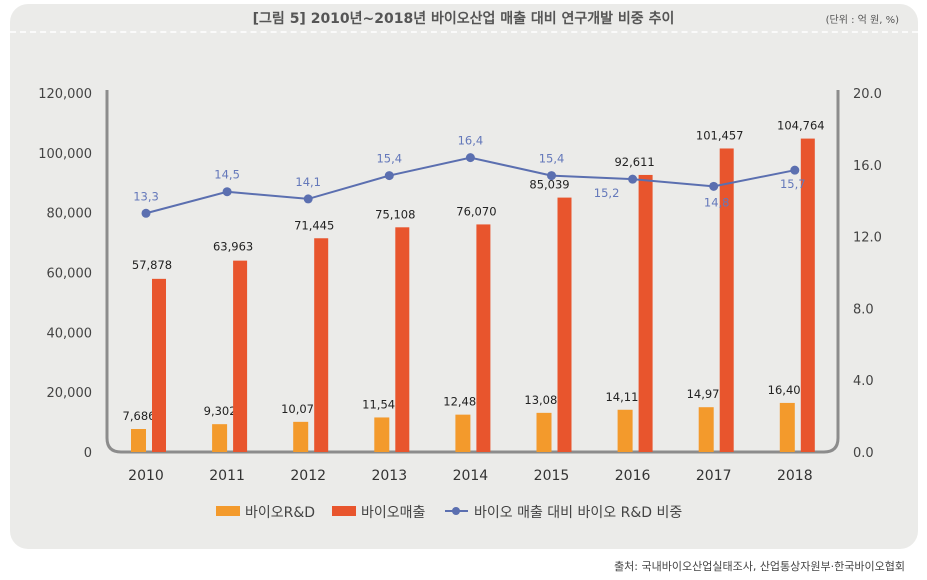  What do you see at coordinates (471, 141) in the screenshot?
I see `ratio-point-label: 16,4` at bounding box center [471, 141].